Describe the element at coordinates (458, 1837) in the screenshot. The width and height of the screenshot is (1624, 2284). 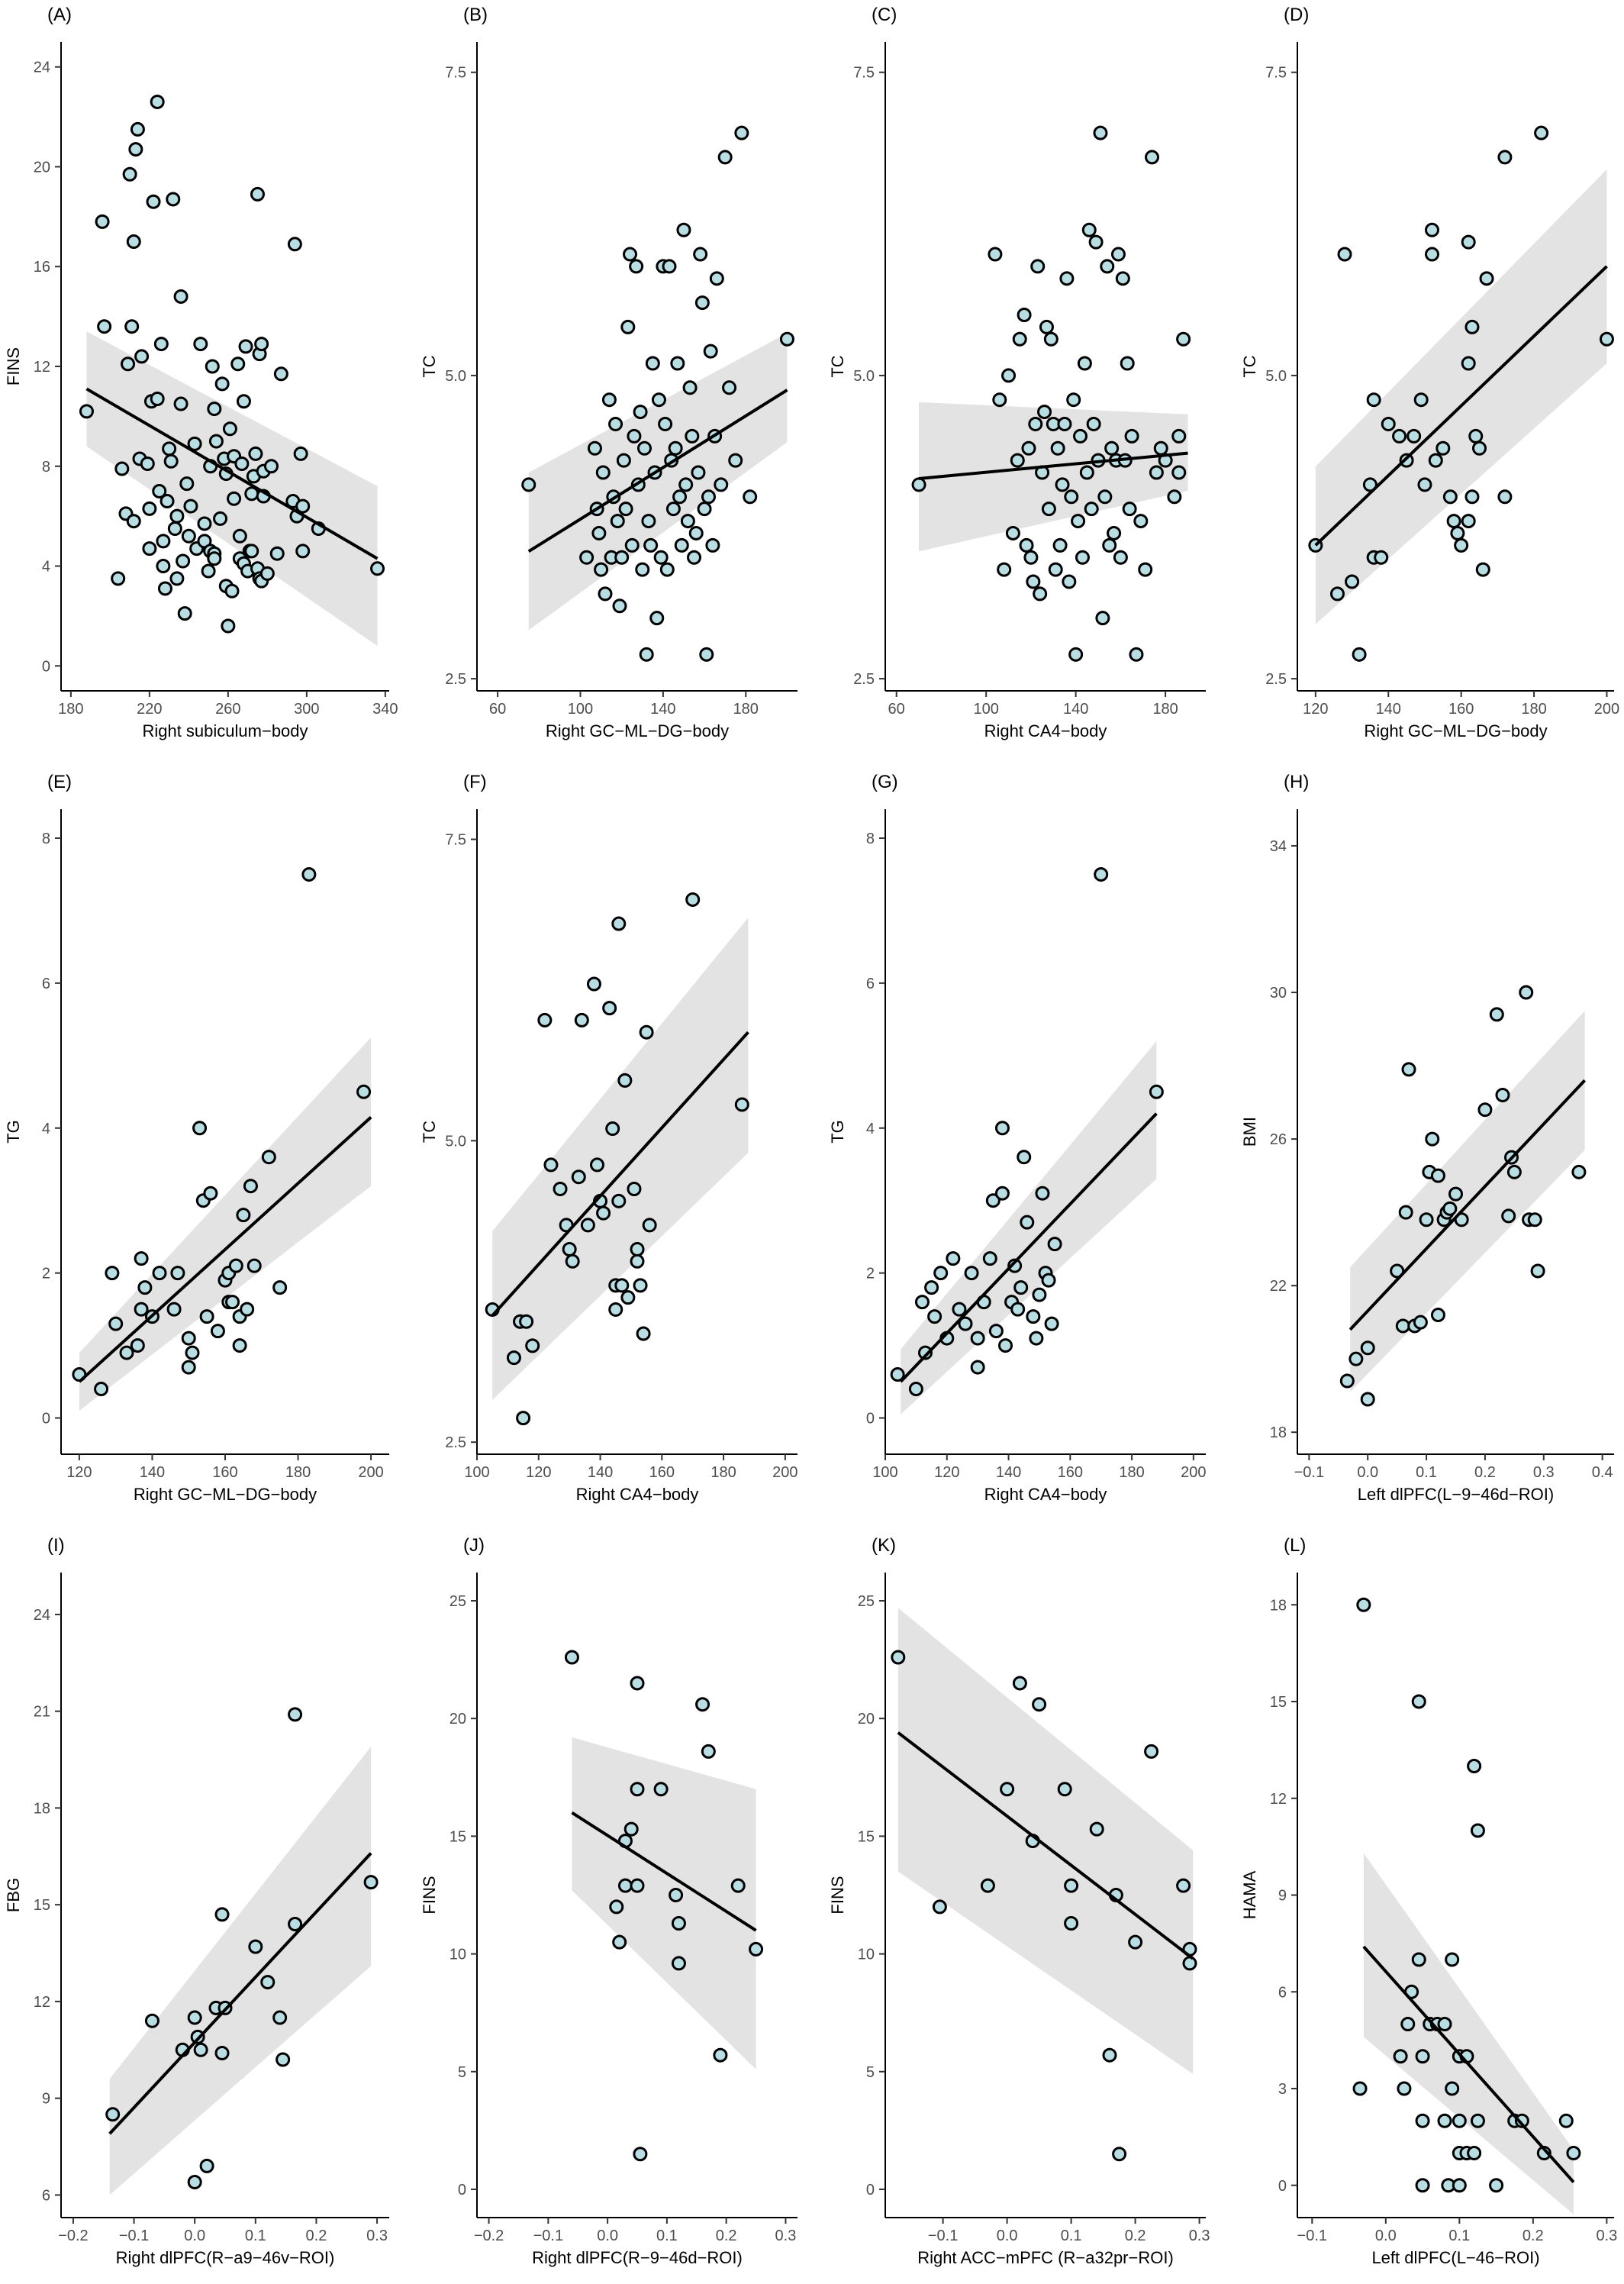
I see `panel-10-y-tick-label: 15` at that location.